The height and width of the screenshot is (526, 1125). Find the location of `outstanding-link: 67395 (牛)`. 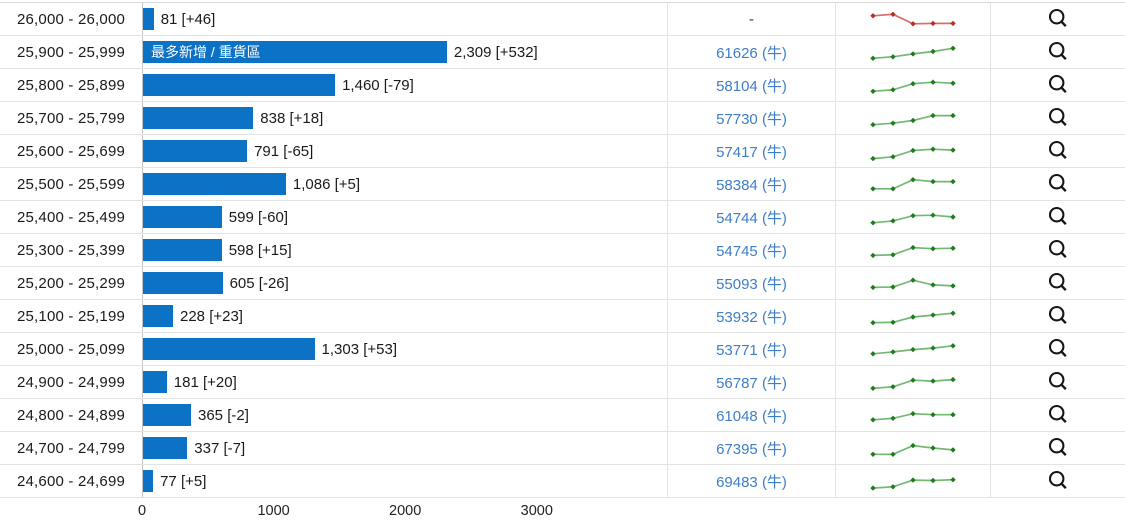

outstanding-link: 67395 (牛) is located at coordinates (751, 449).